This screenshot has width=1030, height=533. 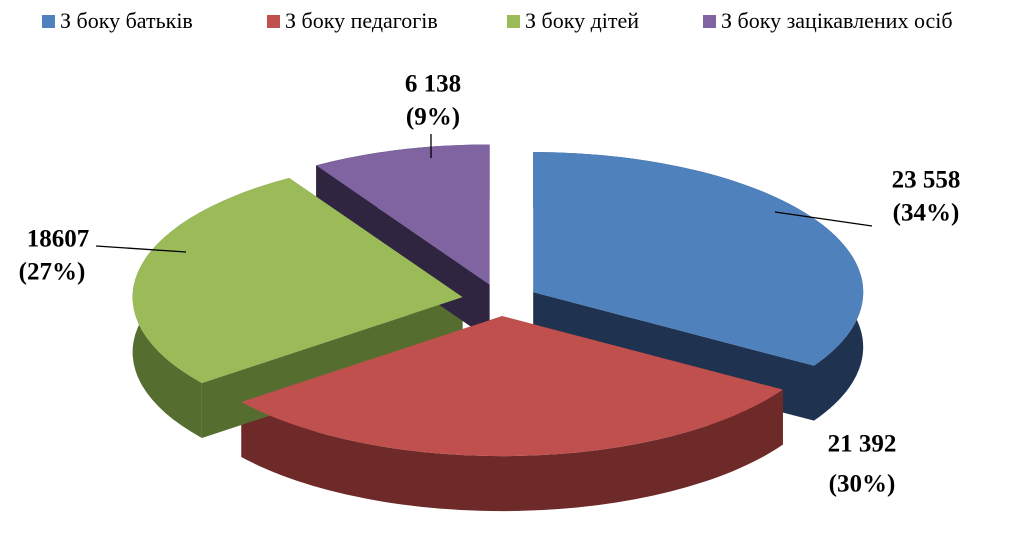 What do you see at coordinates (862, 444) in the screenshot?
I see `value-label: 21 392` at bounding box center [862, 444].